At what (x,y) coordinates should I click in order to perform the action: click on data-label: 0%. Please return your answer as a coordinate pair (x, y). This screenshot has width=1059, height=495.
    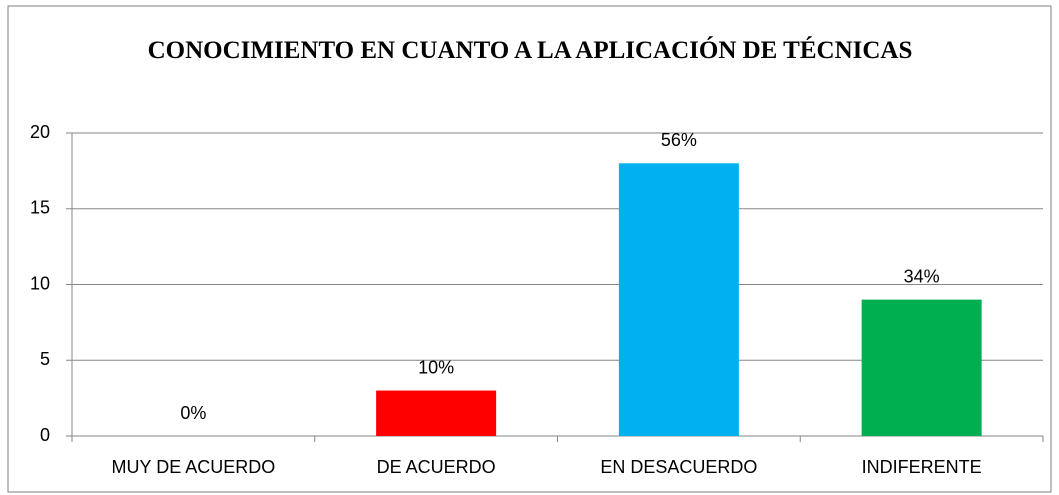
    Looking at the image, I should click on (193, 413).